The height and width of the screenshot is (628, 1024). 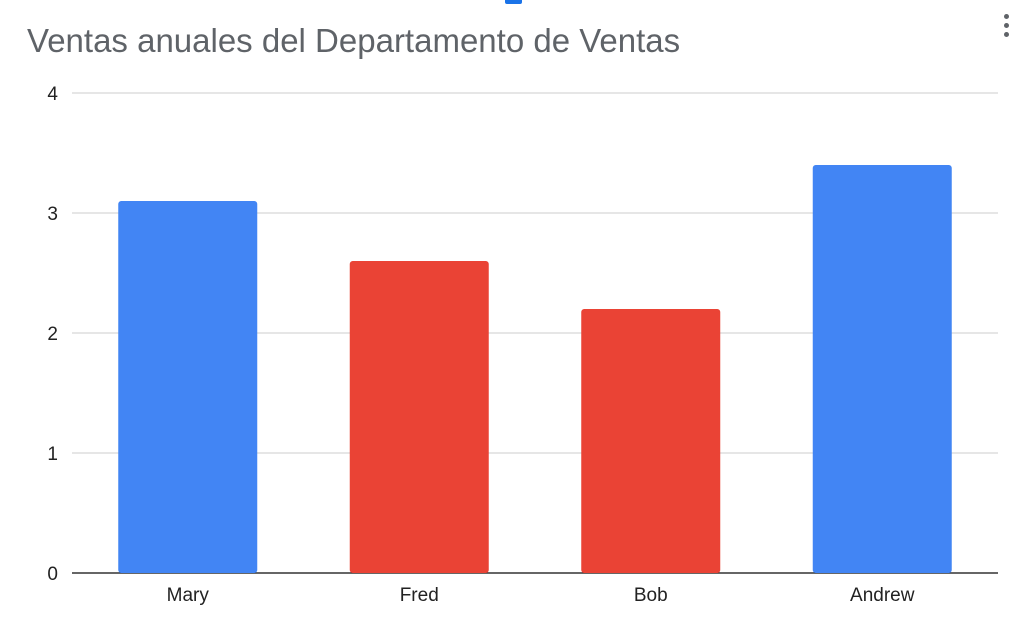 I want to click on top-accent-bar, so click(x=513, y=2).